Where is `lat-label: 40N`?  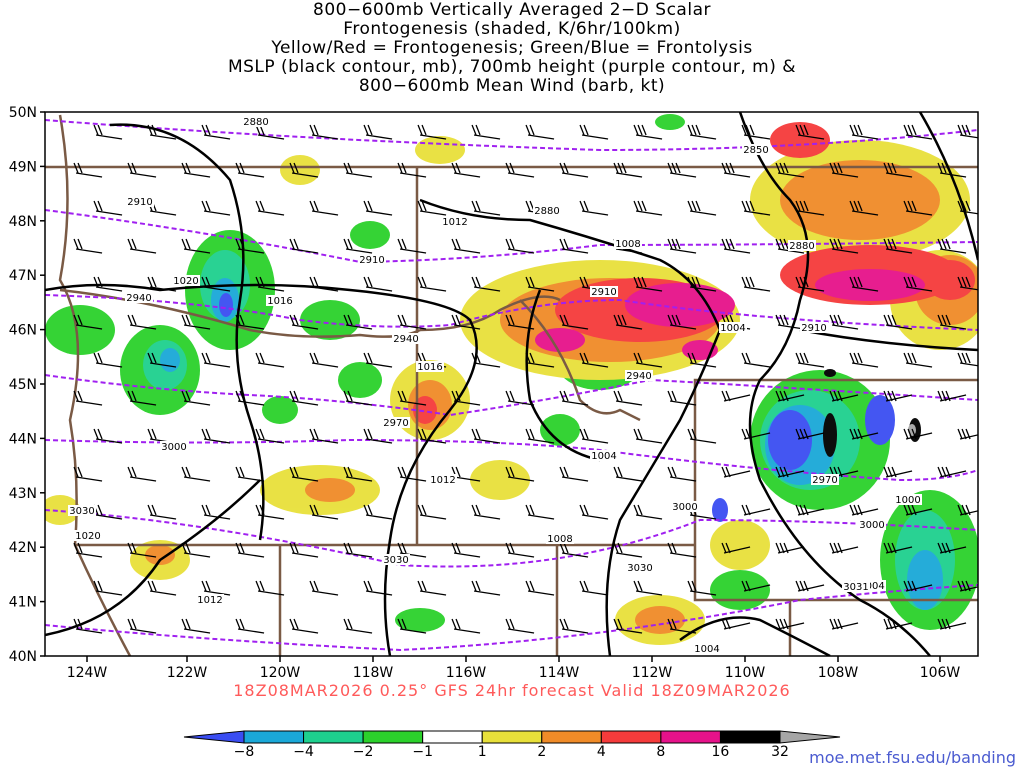 lat-label: 40N is located at coordinates (23, 657).